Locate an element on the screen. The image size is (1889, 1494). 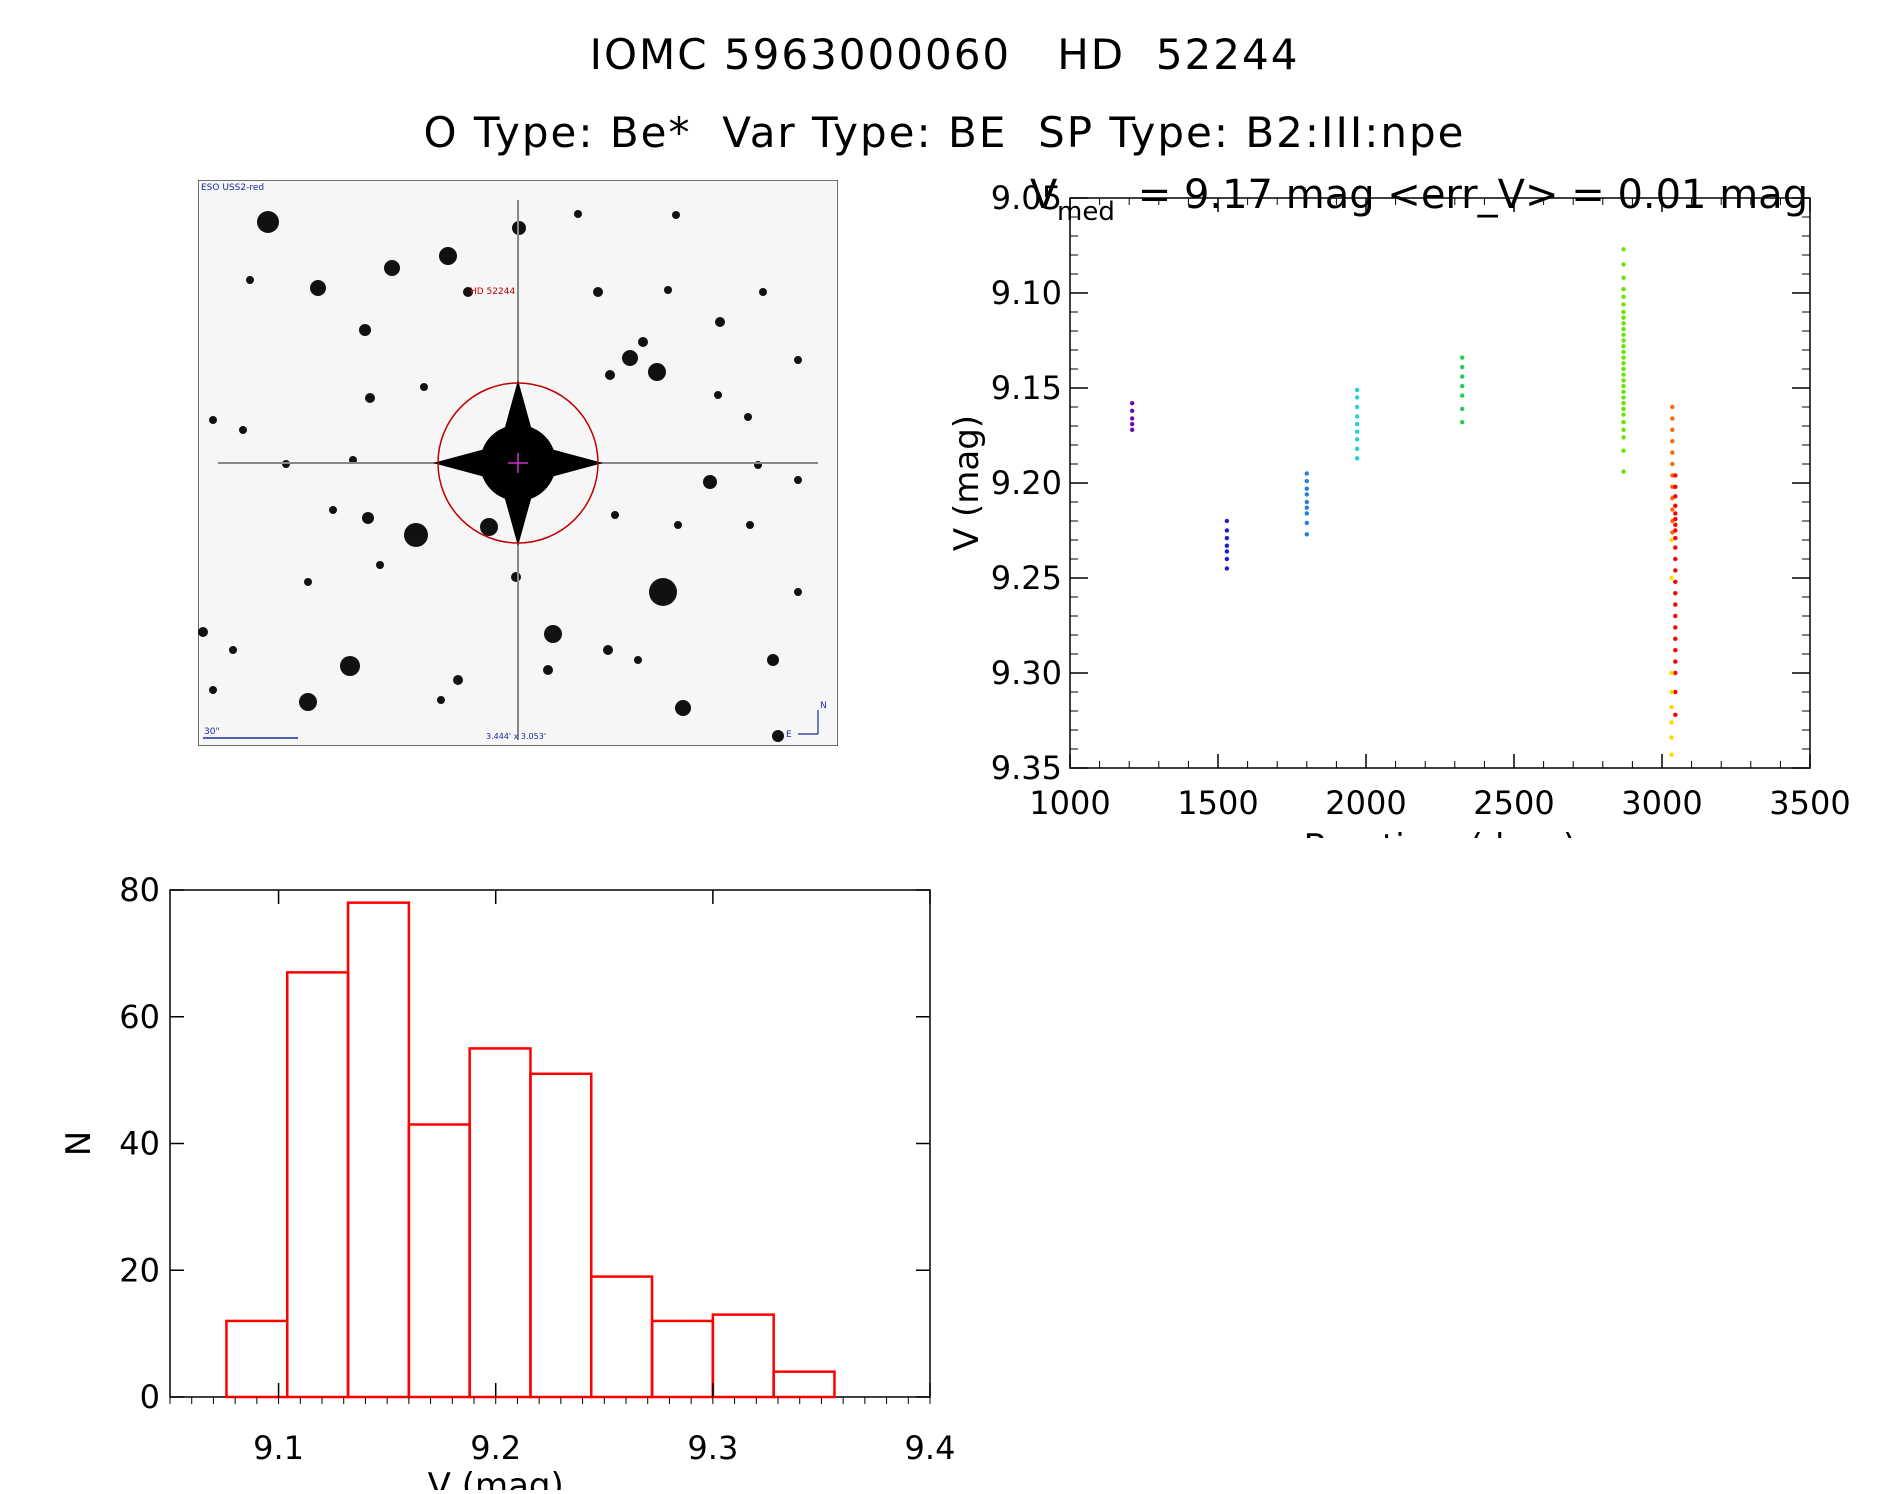
hist-y-tick-label: 20 is located at coordinates (139, 1270).